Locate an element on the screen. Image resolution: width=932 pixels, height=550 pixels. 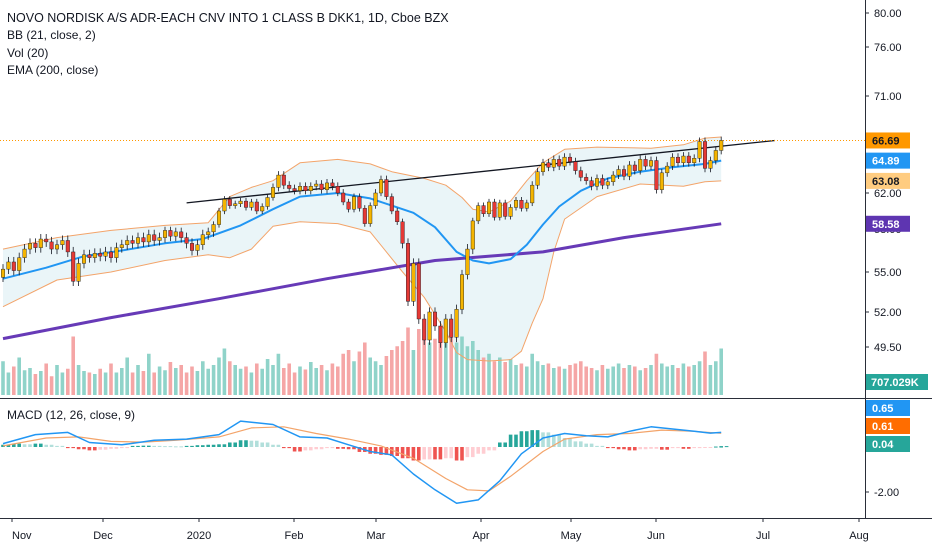
time-tick-label: 2020 is located at coordinates (199, 536).